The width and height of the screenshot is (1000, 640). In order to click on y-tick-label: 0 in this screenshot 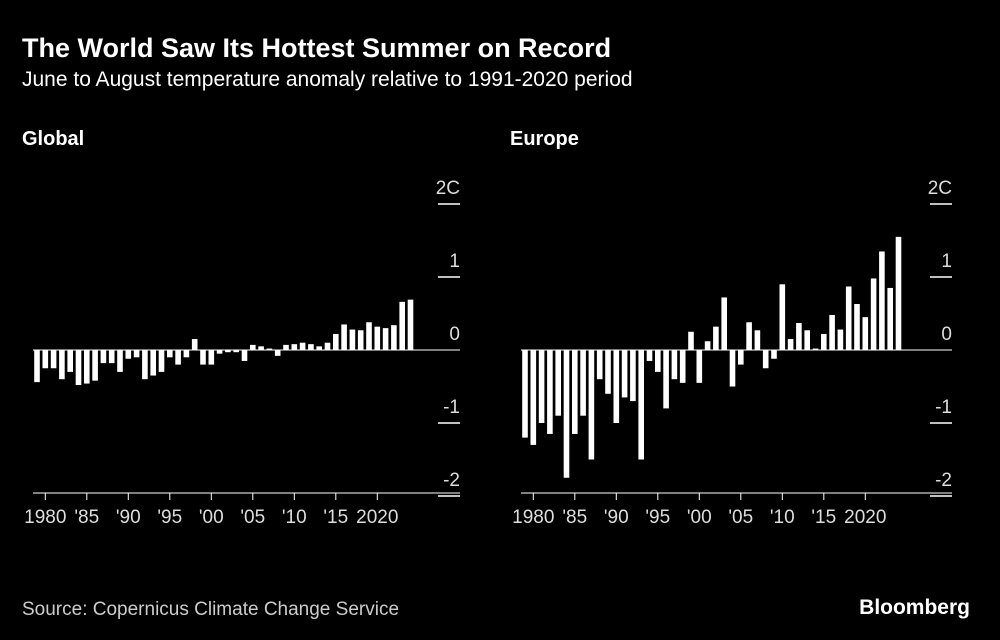, I will do `click(454, 334)`.